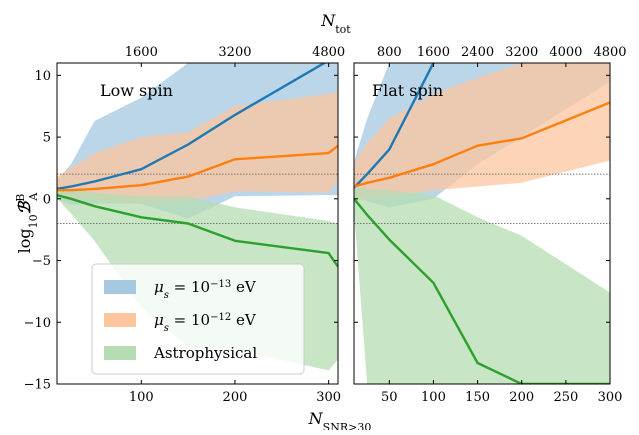 This screenshot has height=435, width=639. Describe the element at coordinates (565, 397) in the screenshot. I see `x-tick-label: 250` at that location.